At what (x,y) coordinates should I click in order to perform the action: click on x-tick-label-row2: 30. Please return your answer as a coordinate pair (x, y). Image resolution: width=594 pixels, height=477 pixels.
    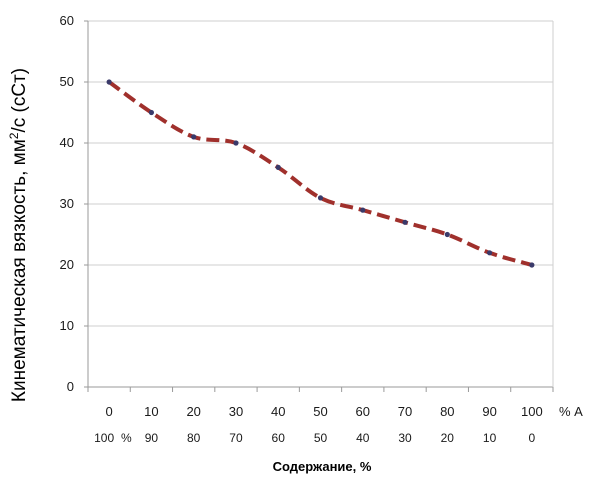
    Looking at the image, I should click on (405, 438).